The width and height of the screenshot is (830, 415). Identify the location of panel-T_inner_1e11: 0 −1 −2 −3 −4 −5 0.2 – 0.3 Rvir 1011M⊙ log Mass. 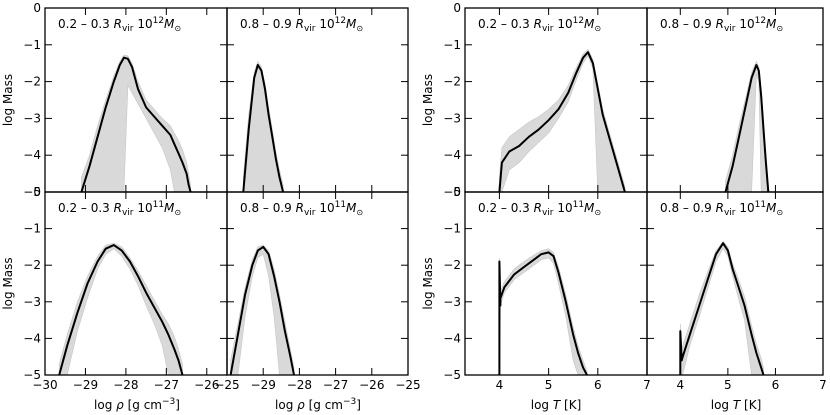
(534, 283).